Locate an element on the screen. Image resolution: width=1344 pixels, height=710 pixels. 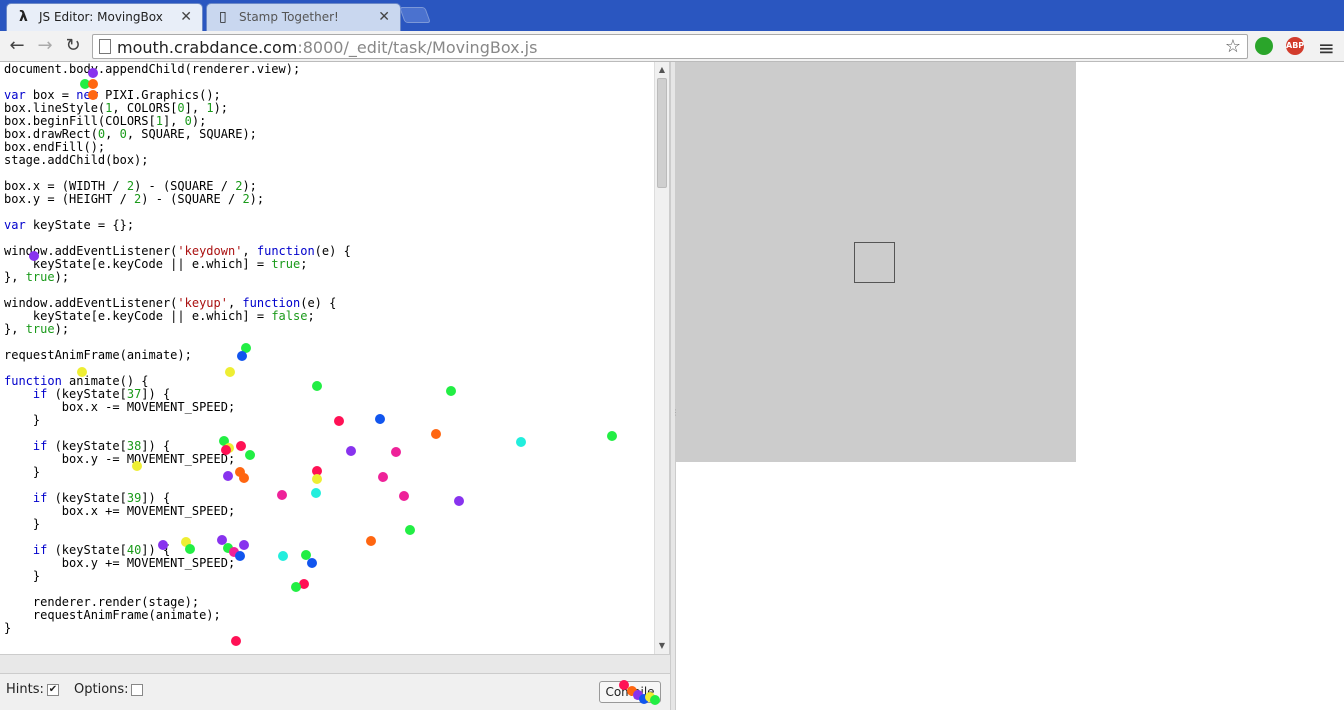
code-line: box.y = (HEIGHT / 2) - (SQUARE / 2); is located at coordinates (134, 199).